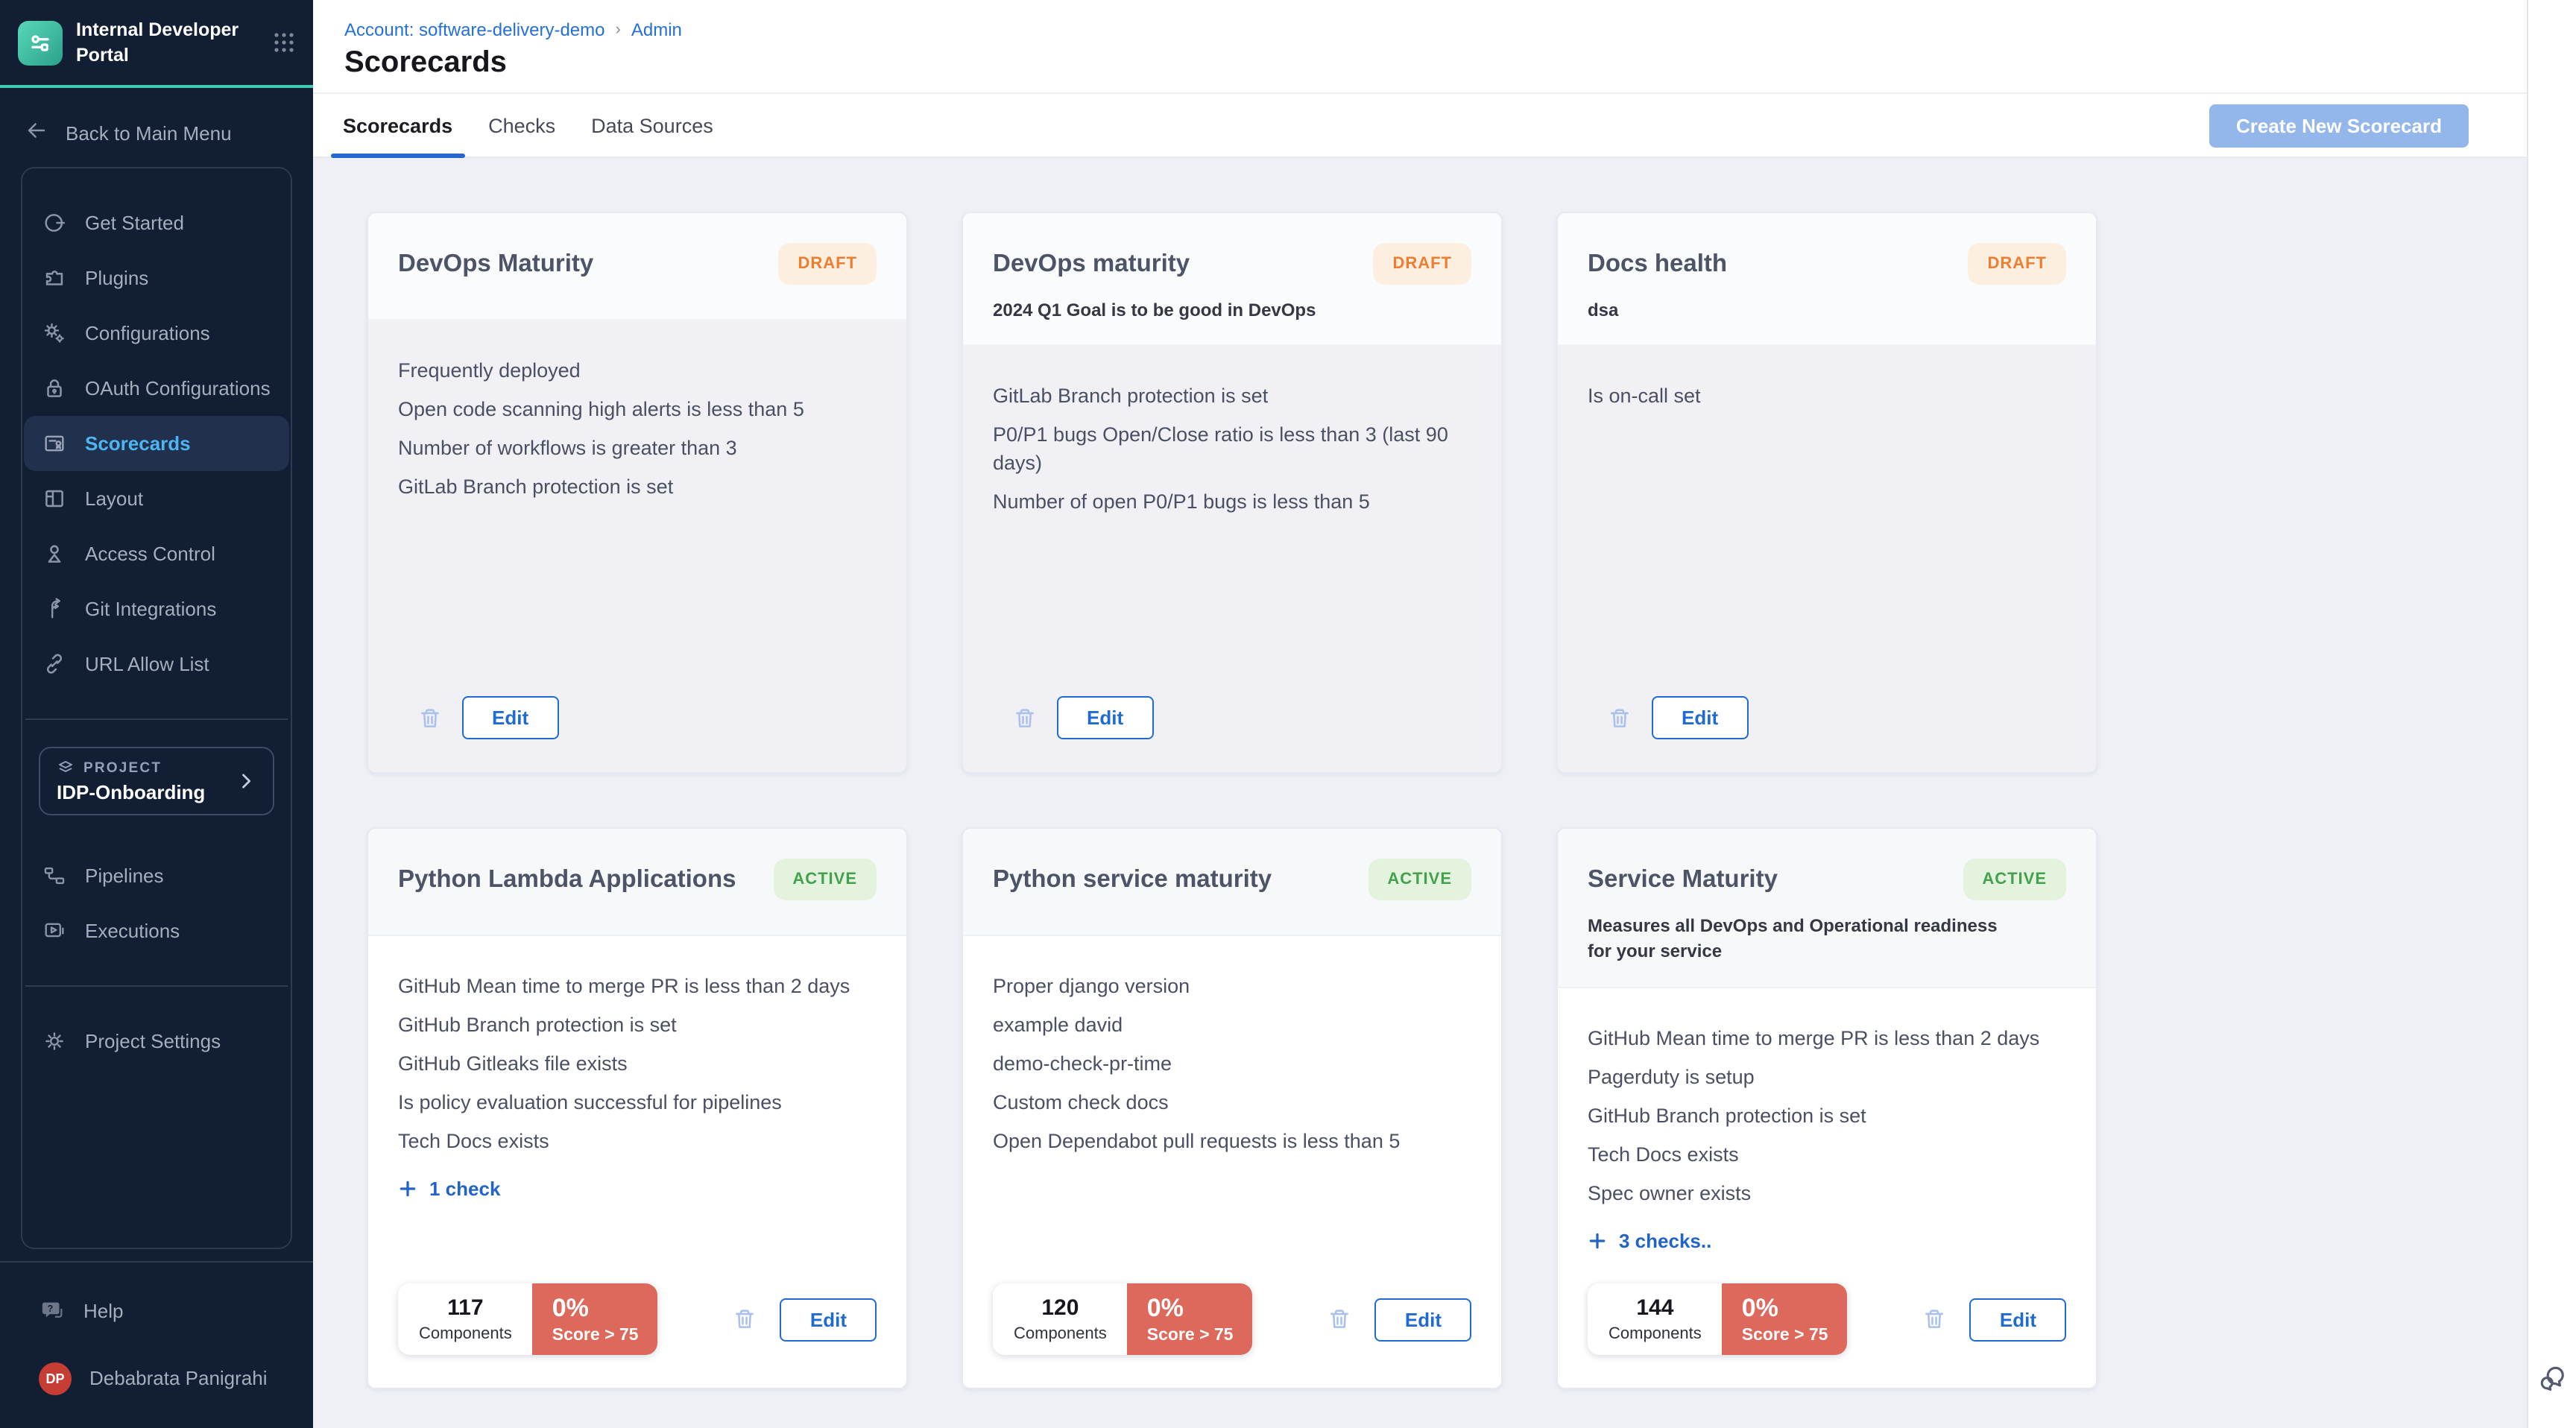  What do you see at coordinates (1232, 264) in the screenshot?
I see `card-title-row: DevOps maturity DRAFT` at bounding box center [1232, 264].